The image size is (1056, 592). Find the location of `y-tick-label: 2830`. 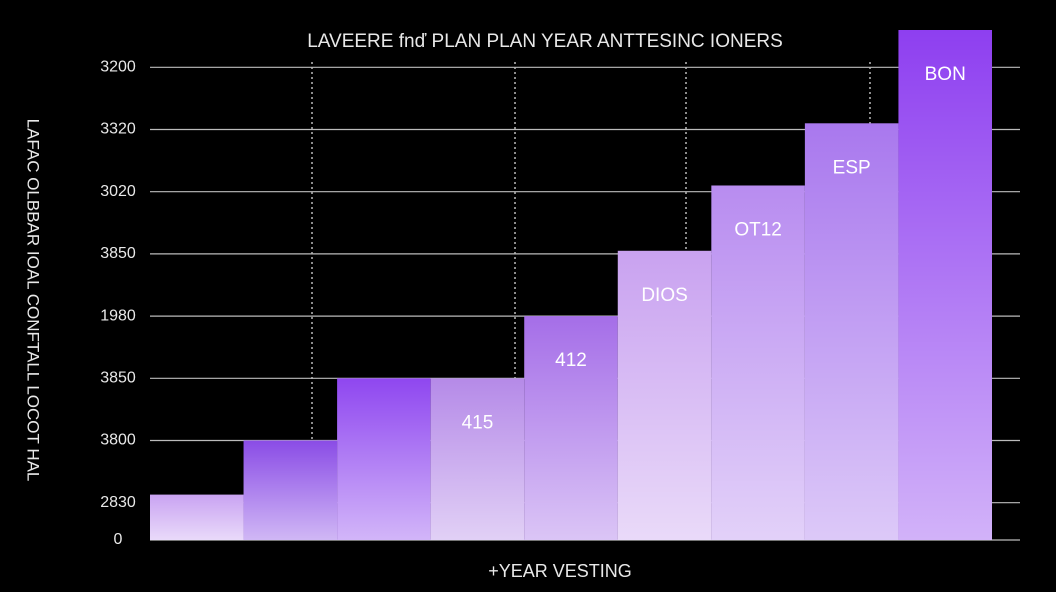

y-tick-label: 2830 is located at coordinates (118, 502).